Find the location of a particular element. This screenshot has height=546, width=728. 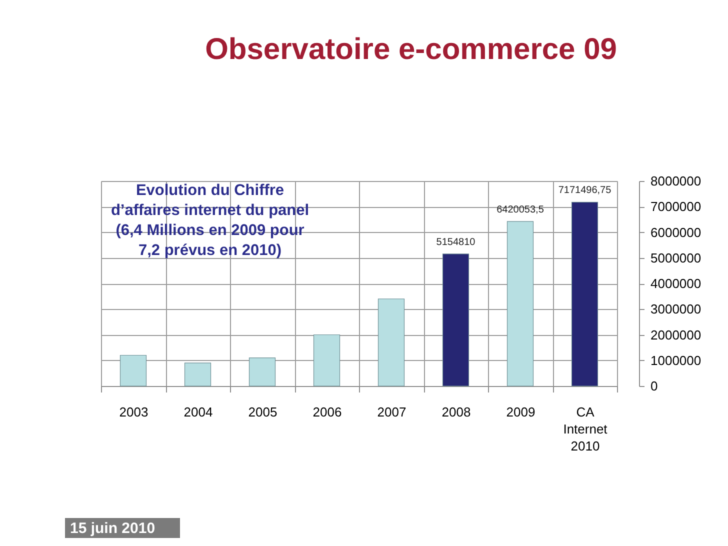

y-tick-label: 6000000 is located at coordinates (676, 232).